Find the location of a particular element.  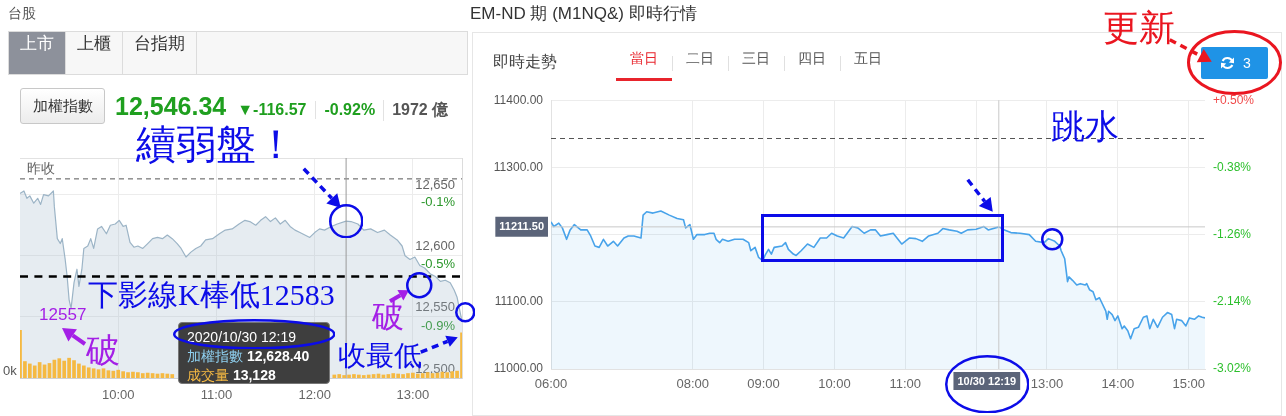

x-tick-label: 15:00 is located at coordinates (1188, 384).